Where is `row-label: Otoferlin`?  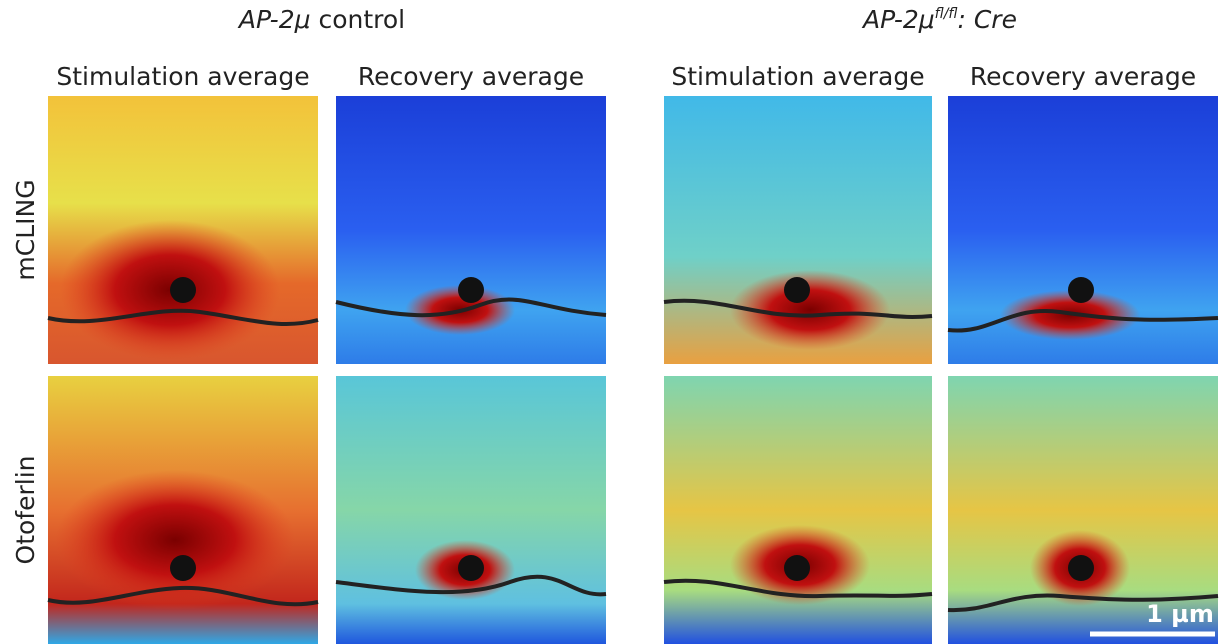
row-label: Otoferlin is located at coordinates (25, 510).